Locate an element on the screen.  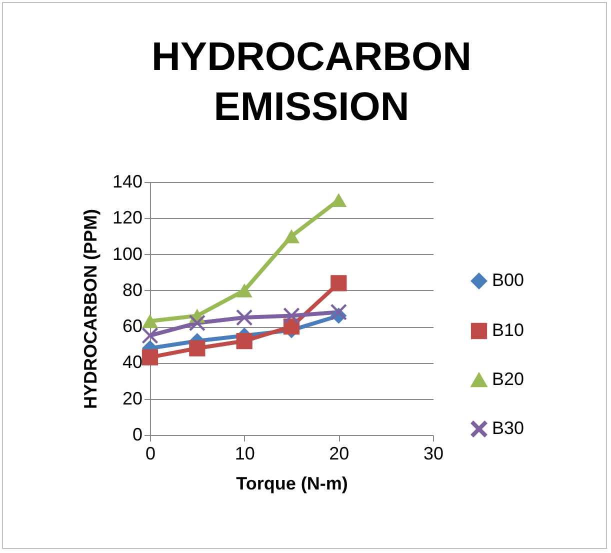
legend-label: B10 is located at coordinates (508, 330).